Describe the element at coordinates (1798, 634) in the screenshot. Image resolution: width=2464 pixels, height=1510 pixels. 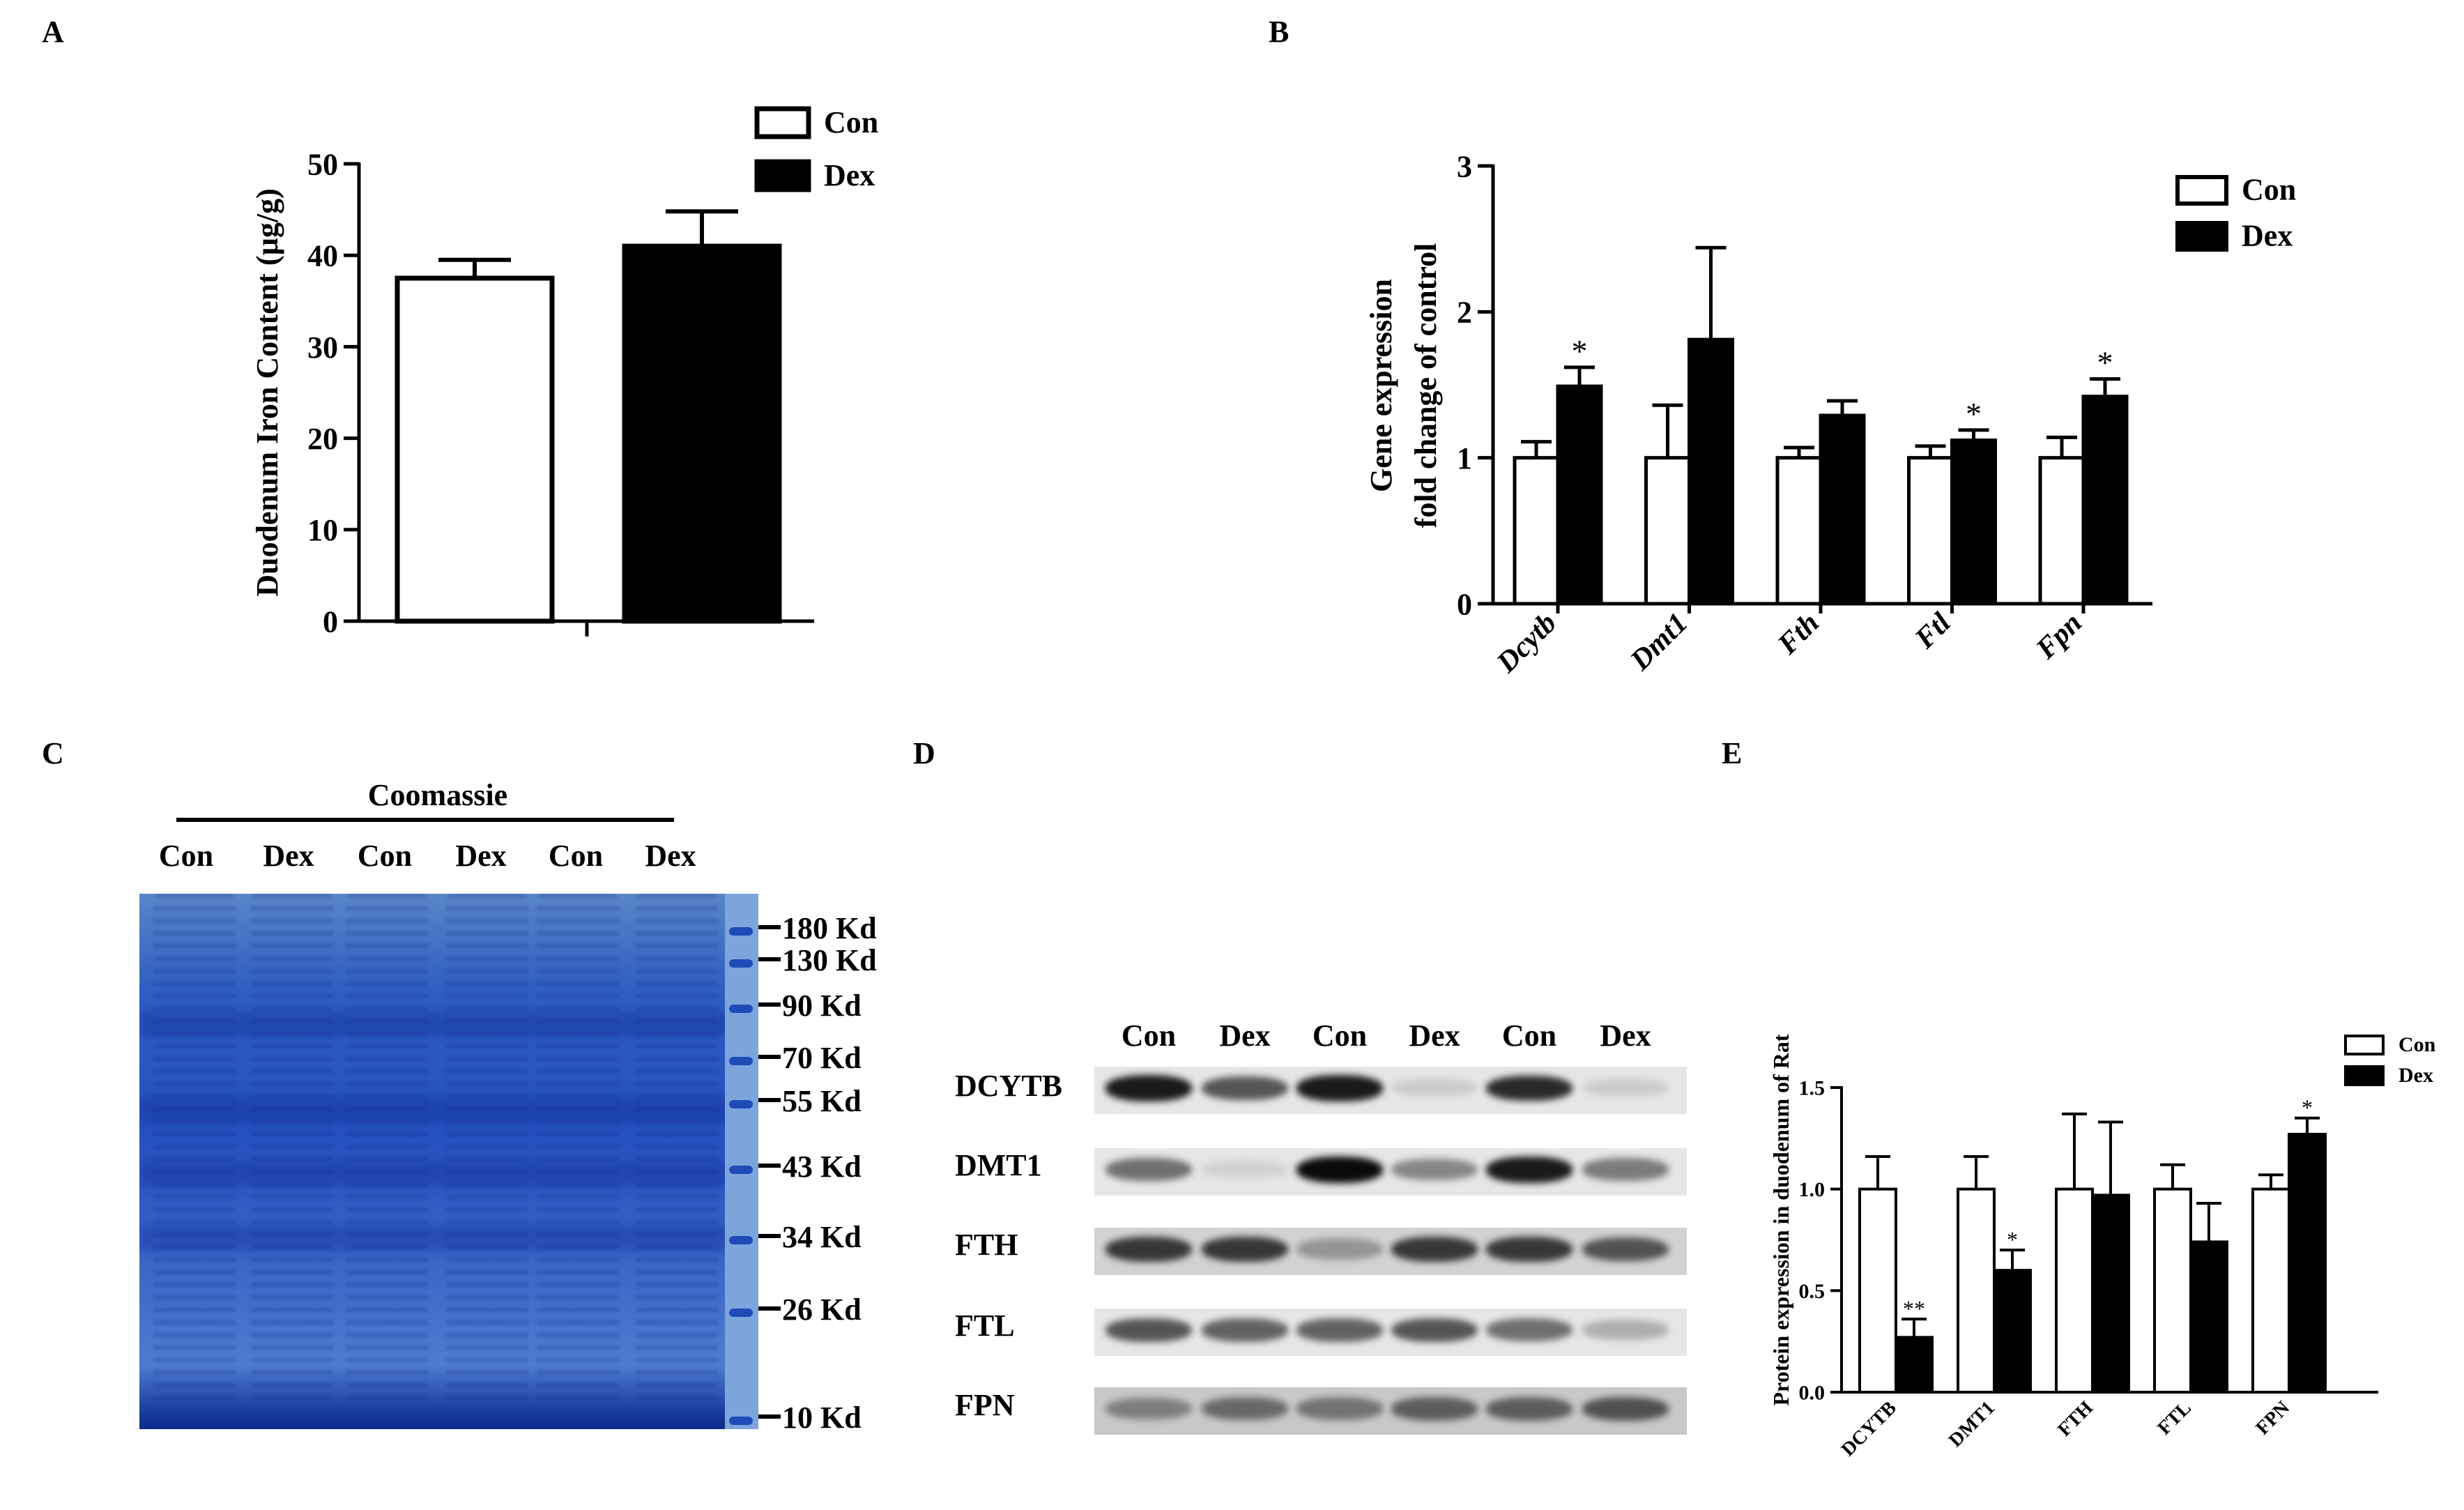
I see `x-category-label: Fth` at that location.